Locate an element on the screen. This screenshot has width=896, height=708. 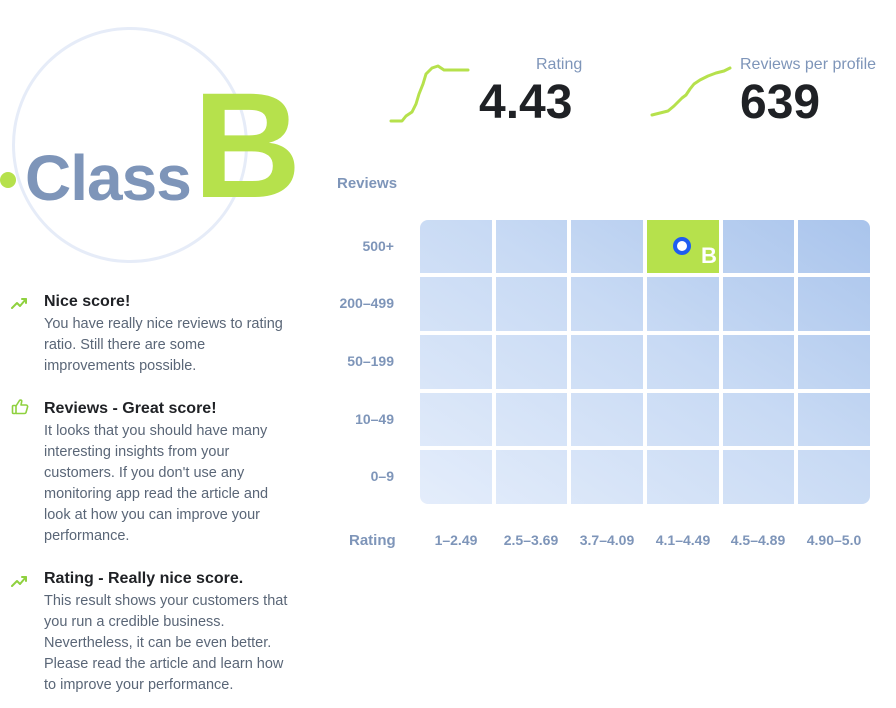
feedback-title-1: Nice score! is located at coordinates (87, 301).